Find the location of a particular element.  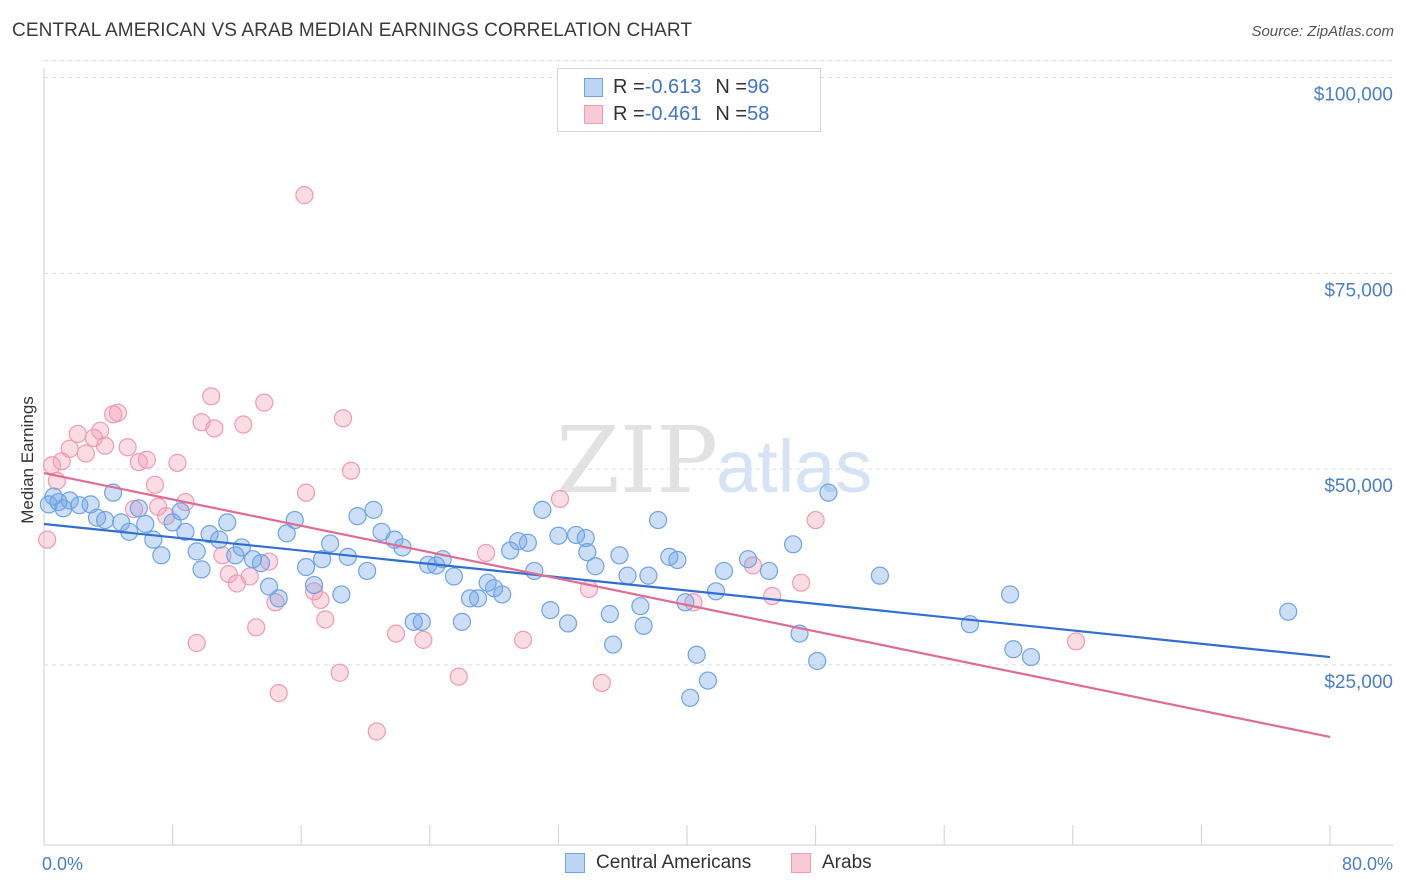

legend-r-value: -0.613 is located at coordinates (673, 86).